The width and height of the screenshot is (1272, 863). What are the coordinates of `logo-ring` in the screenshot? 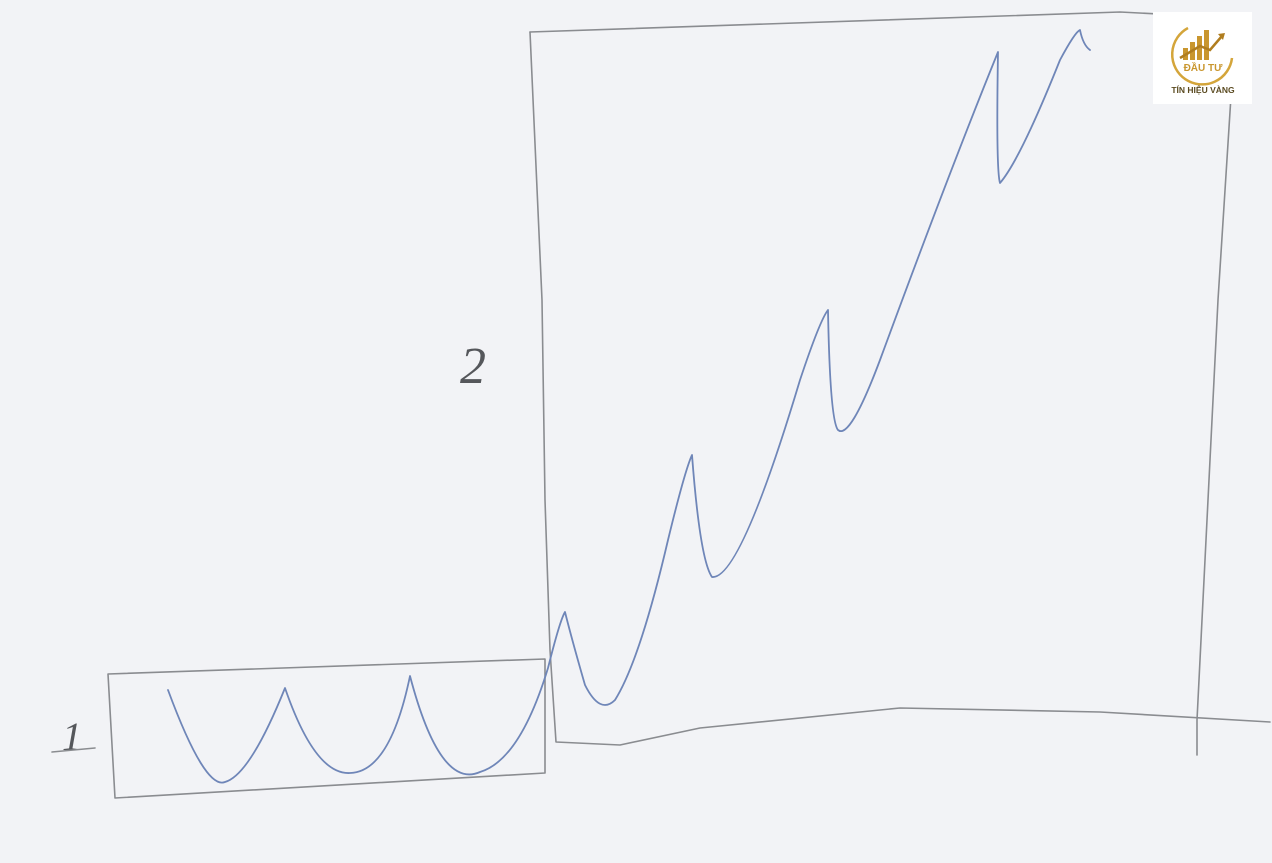 It's located at (1202, 56).